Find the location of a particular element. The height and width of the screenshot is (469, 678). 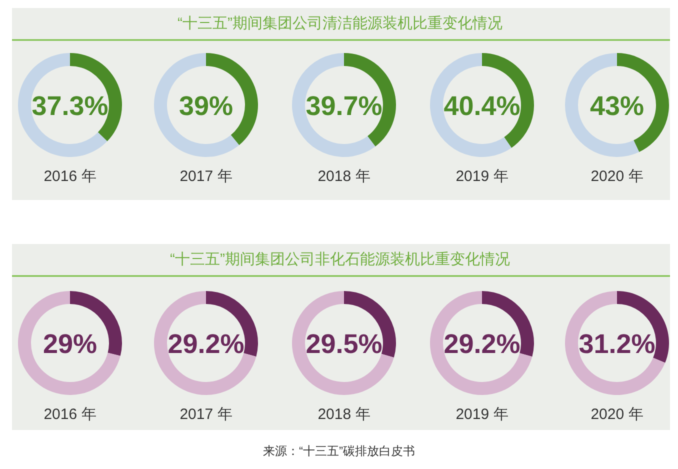

text: 39.7% is located at coordinates (344, 106).